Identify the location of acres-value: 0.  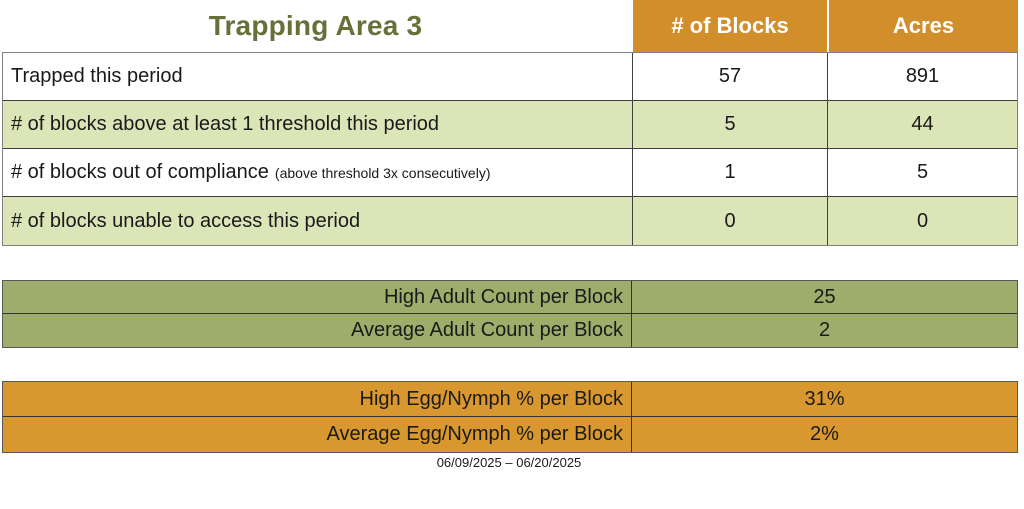
(922, 221).